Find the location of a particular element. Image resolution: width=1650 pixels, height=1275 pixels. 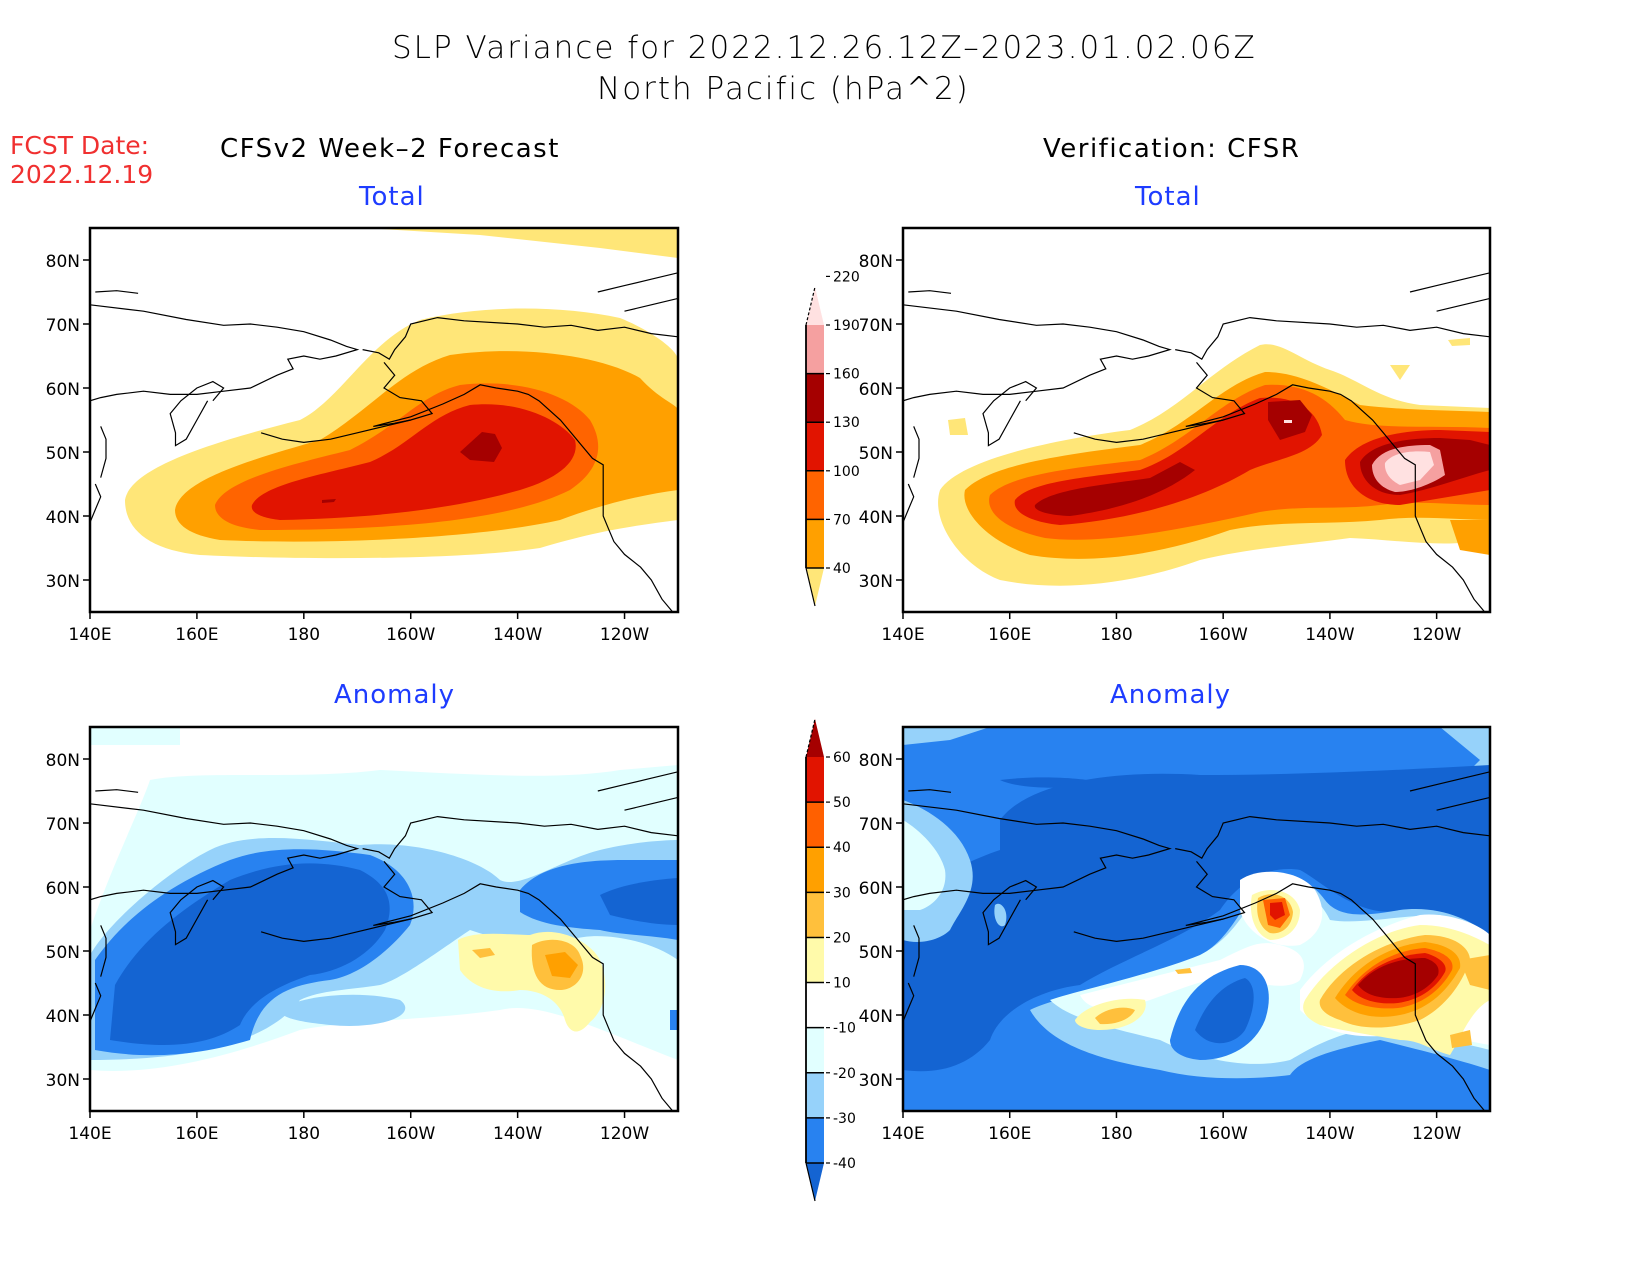

colorbar-label: 100 is located at coordinates (846, 472).